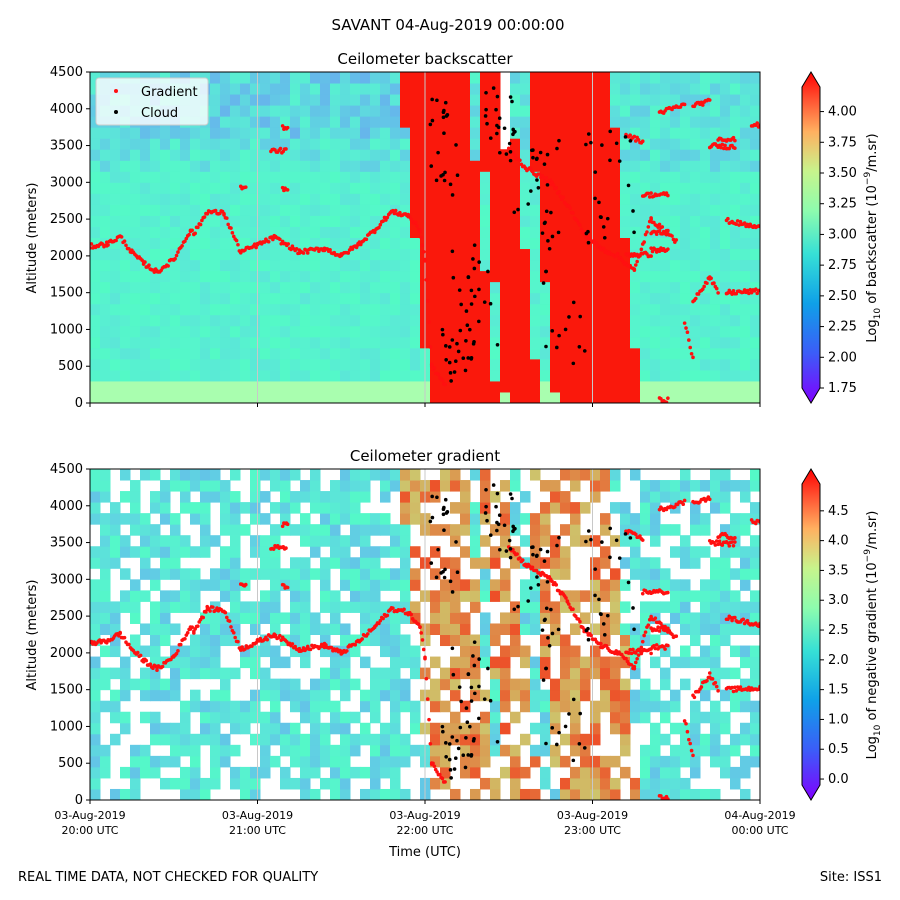 The height and width of the screenshot is (900, 900). Describe the element at coordinates (842, 296) in the screenshot. I see `colorbar-tick-label: 2.50` at that location.